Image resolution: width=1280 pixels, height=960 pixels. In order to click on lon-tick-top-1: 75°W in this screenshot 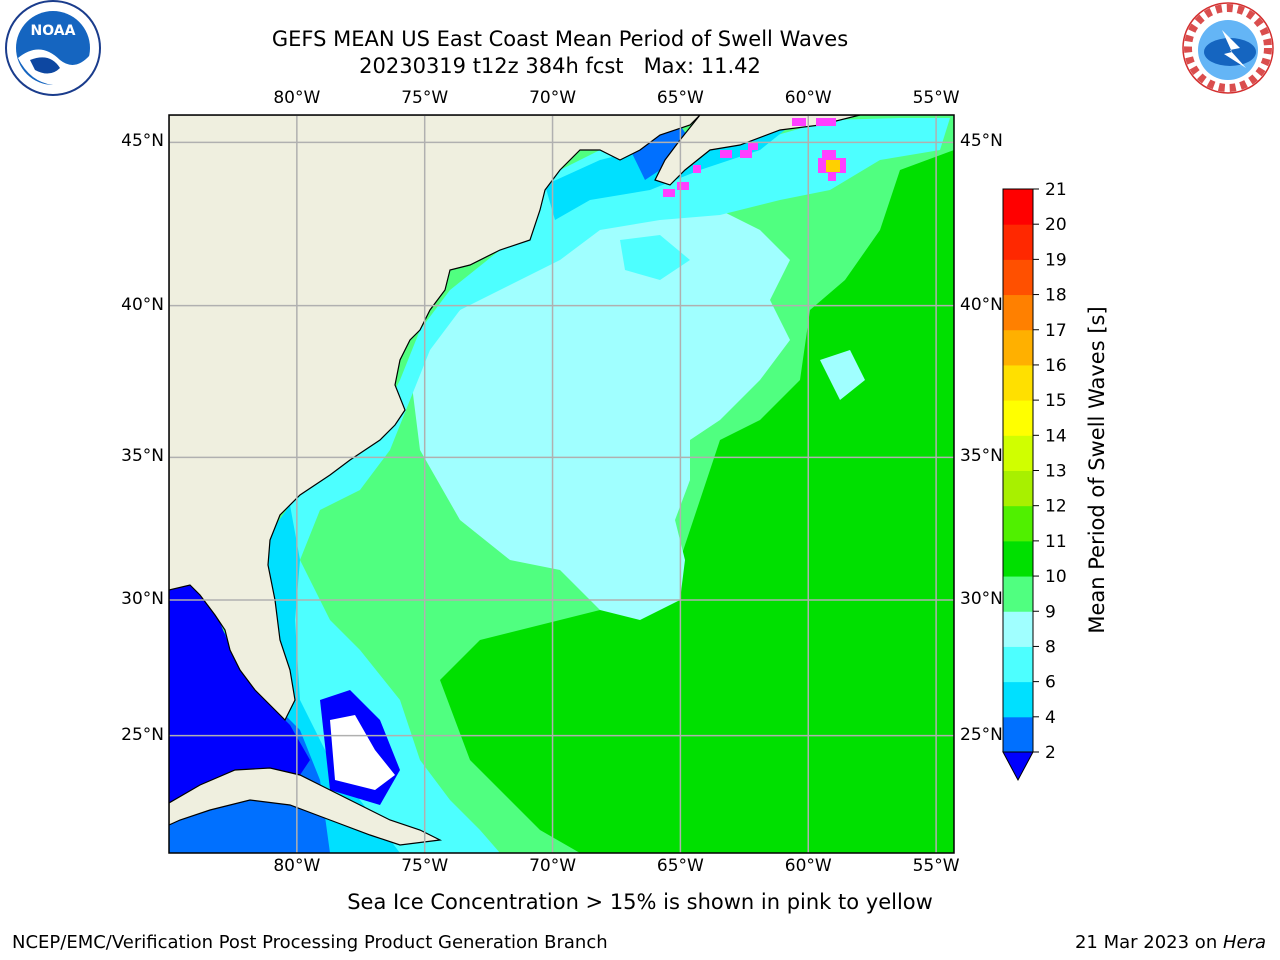, I will do `click(425, 98)`.